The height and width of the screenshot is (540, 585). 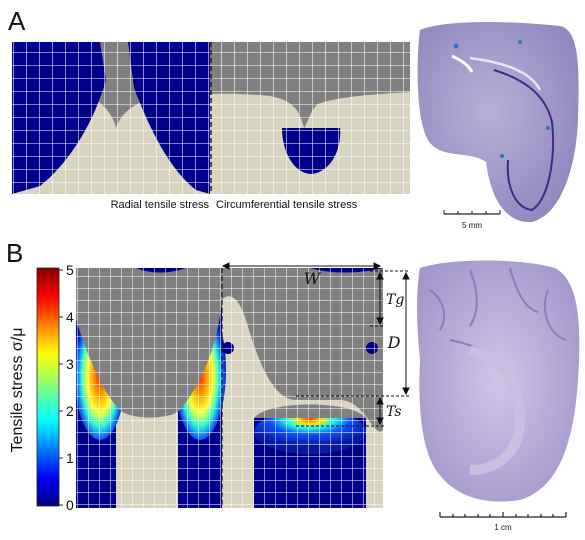 I want to click on radial-caption: Radial tensile stress, so click(x=160, y=205).